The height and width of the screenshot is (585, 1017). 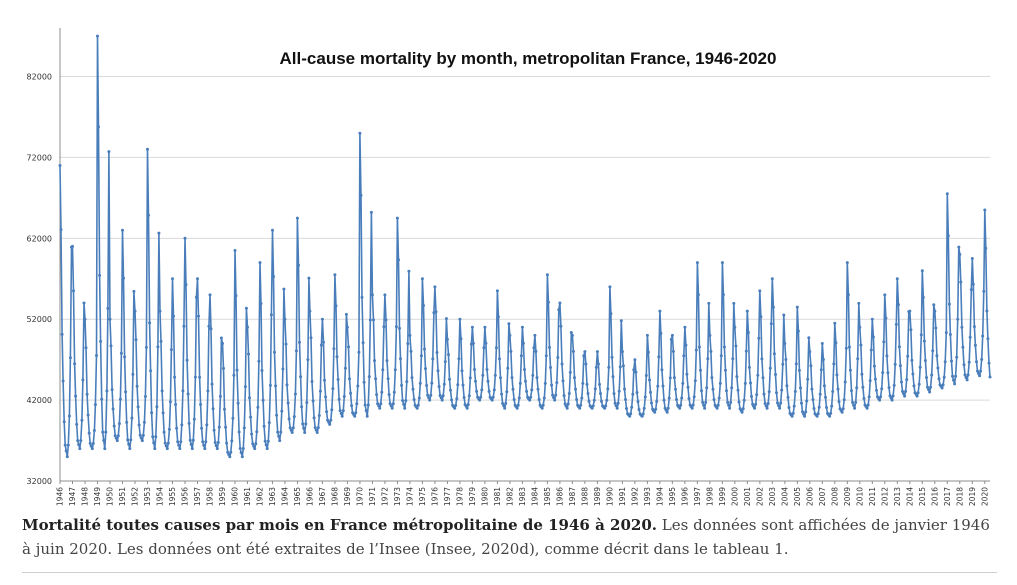 What do you see at coordinates (39, 481) in the screenshot?
I see `y-tick-label: 32000` at bounding box center [39, 481].